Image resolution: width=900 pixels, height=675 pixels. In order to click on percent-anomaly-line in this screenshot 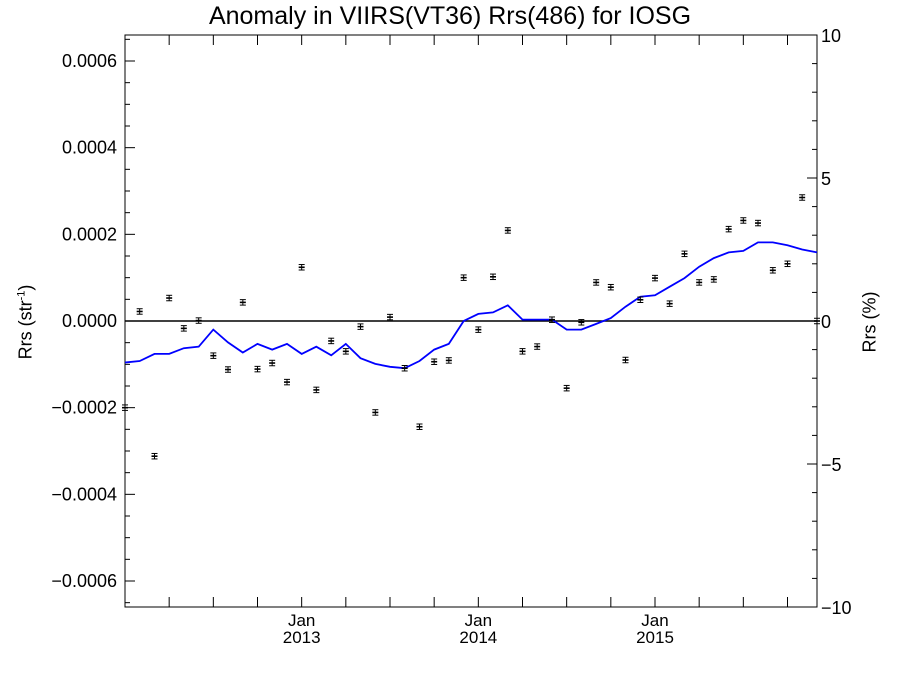, I will do `click(471, 305)`.